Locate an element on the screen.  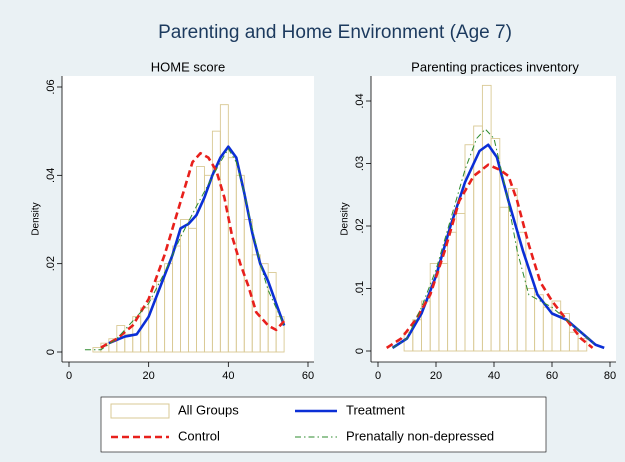
panel-title: HOME score is located at coordinates (188, 66).